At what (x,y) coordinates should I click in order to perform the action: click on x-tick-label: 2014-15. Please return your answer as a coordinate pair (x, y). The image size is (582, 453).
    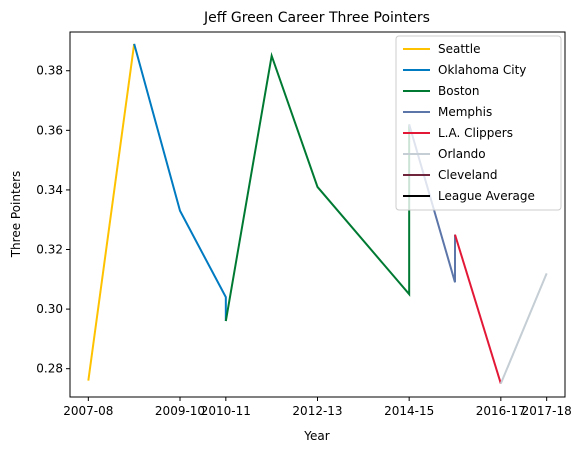
    Looking at the image, I should click on (409, 411).